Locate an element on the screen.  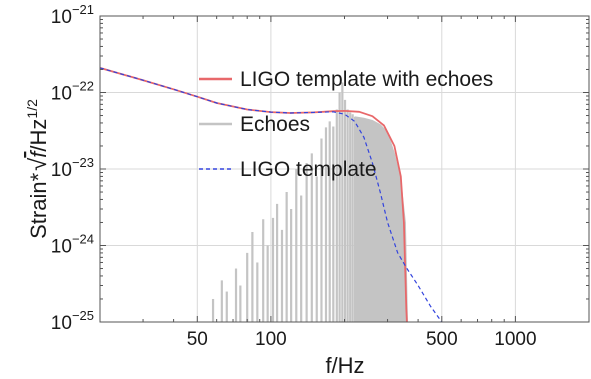
y-tick-label: 10−22 is located at coordinates (72, 92).